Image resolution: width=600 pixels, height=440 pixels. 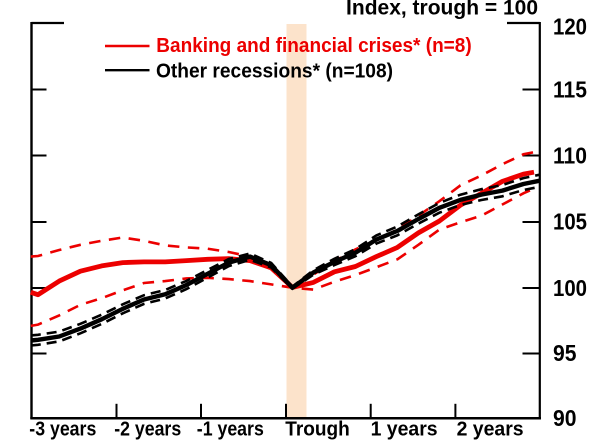 I want to click on svg-text: 105, so click(x=570, y=222).